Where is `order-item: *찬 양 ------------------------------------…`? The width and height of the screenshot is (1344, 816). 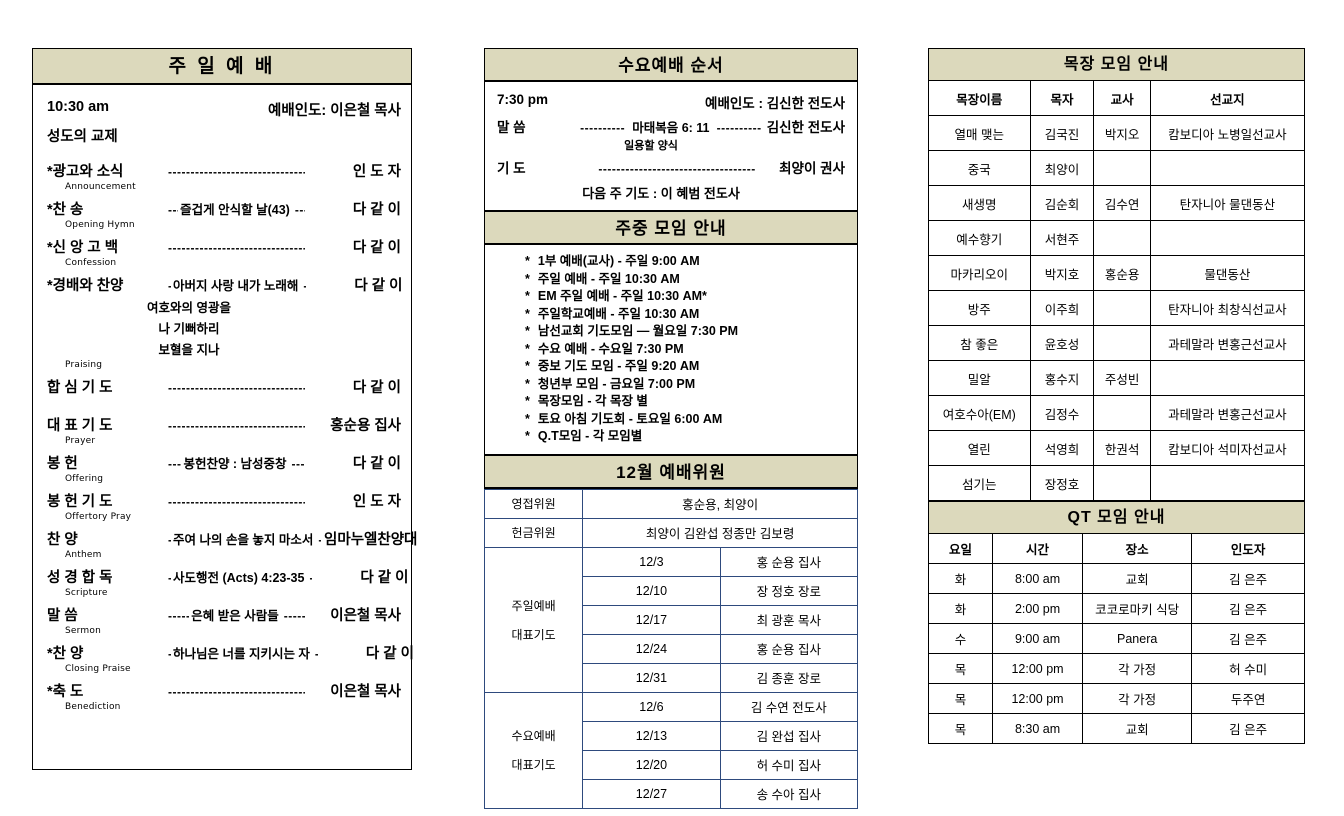
order-item: *찬 양 ------------------------------------… is located at coordinates (230, 658).